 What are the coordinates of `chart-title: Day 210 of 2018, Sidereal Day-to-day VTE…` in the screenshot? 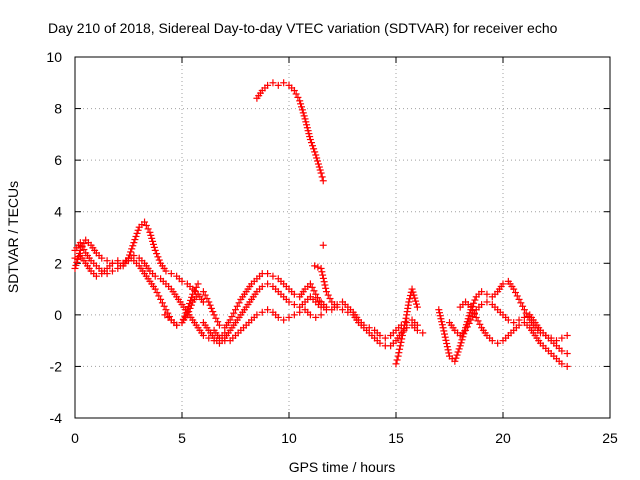 It's located at (303, 28).